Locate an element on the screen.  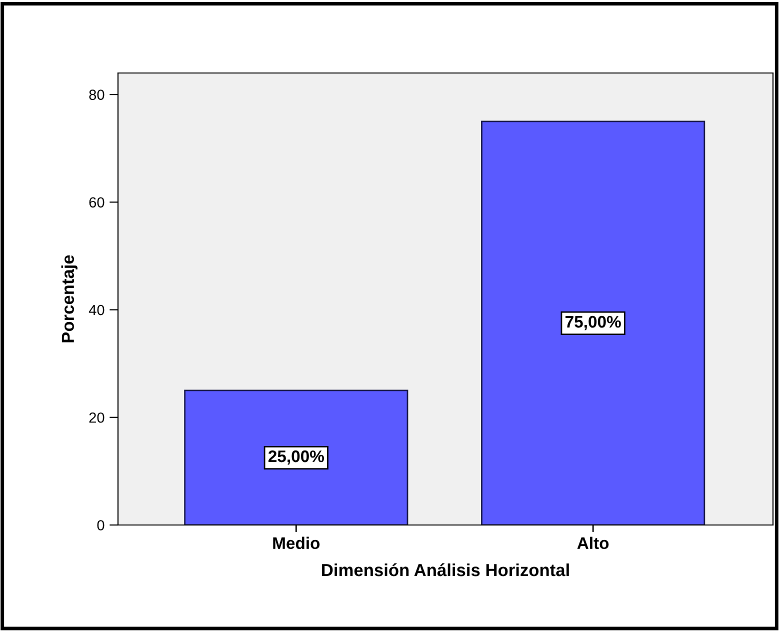
data-label: 25,00% is located at coordinates (296, 457).